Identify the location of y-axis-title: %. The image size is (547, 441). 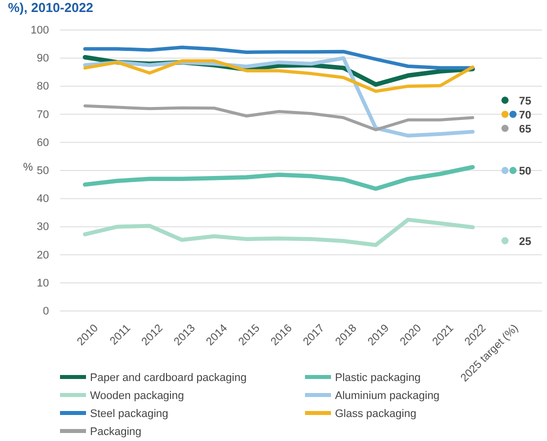
(28, 168).